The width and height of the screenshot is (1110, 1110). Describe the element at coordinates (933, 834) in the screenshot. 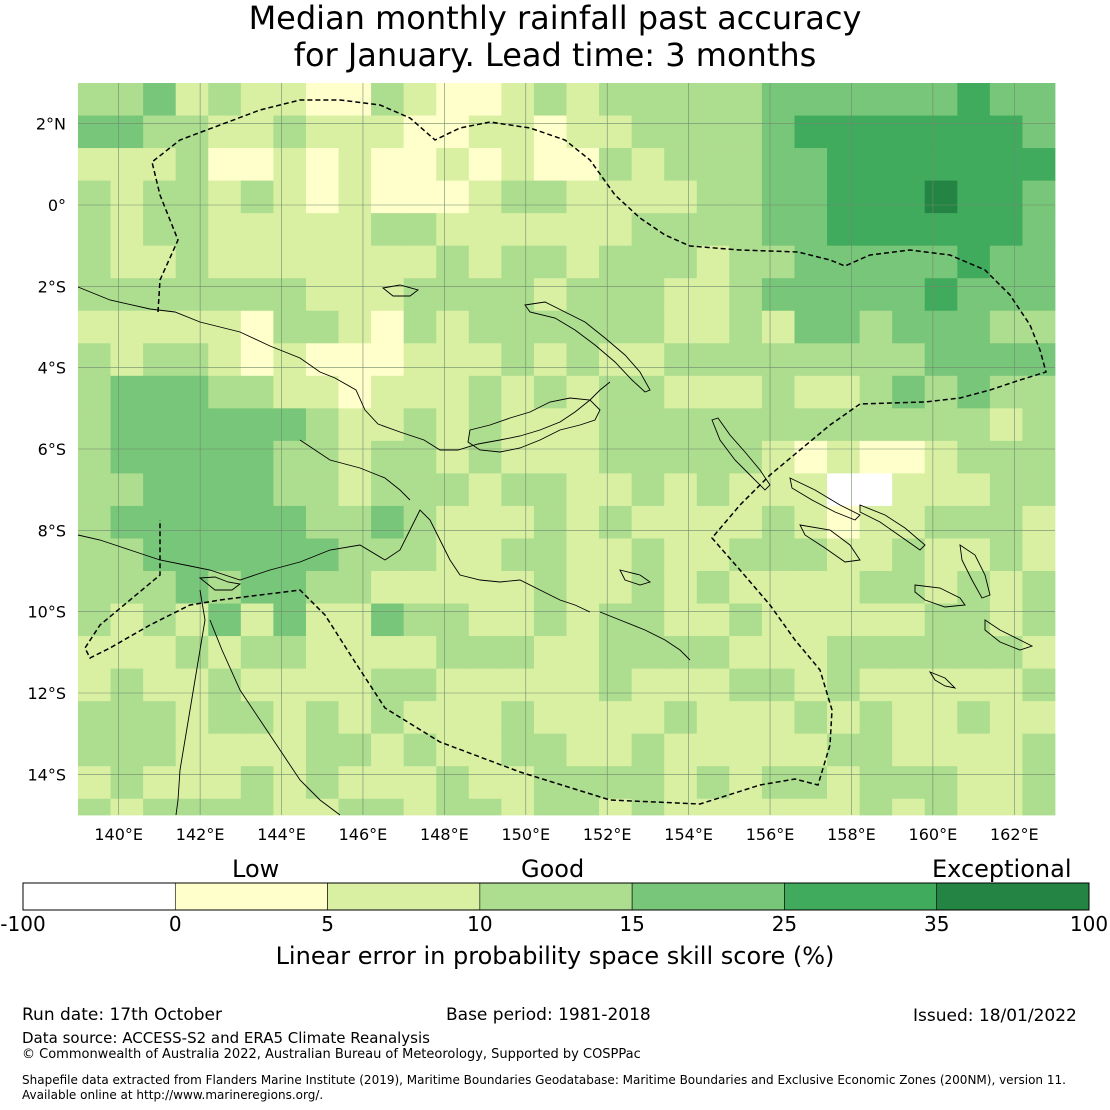

I see `lon-tick-label: 160°E` at that location.